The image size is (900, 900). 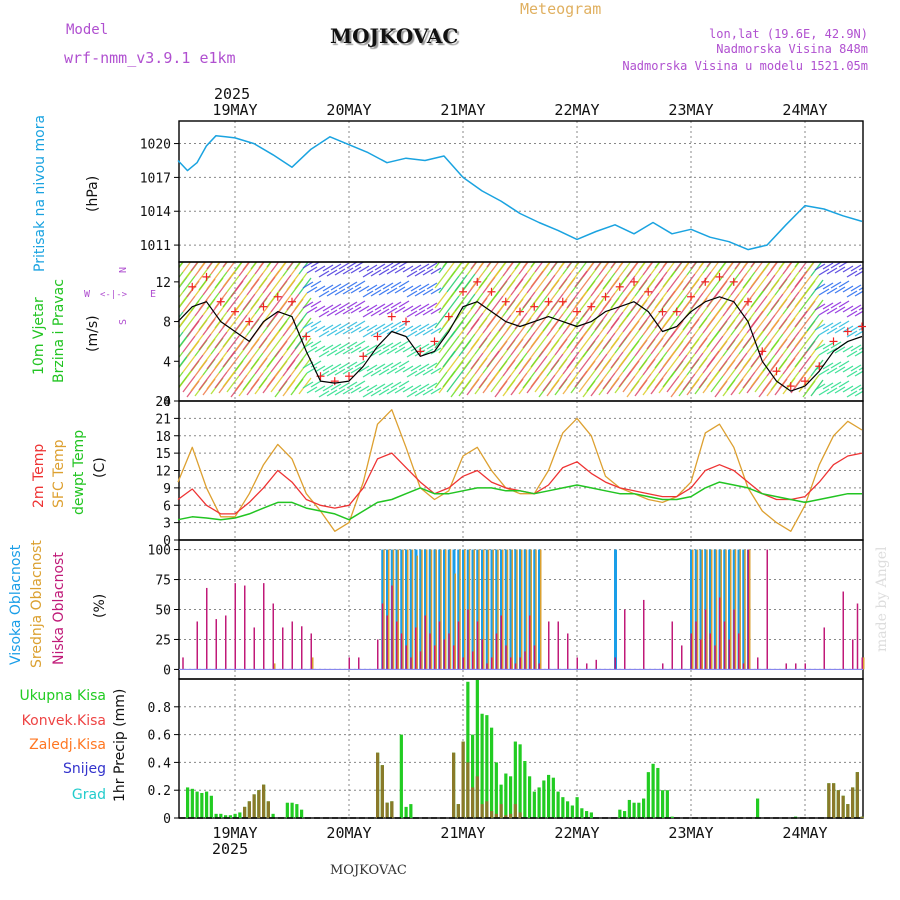 I want to click on wind-speed-line, so click(x=520, y=344).